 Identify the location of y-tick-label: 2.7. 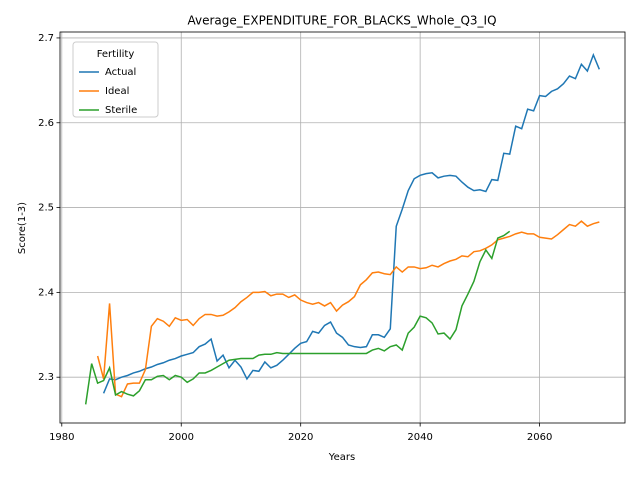
(46, 38).